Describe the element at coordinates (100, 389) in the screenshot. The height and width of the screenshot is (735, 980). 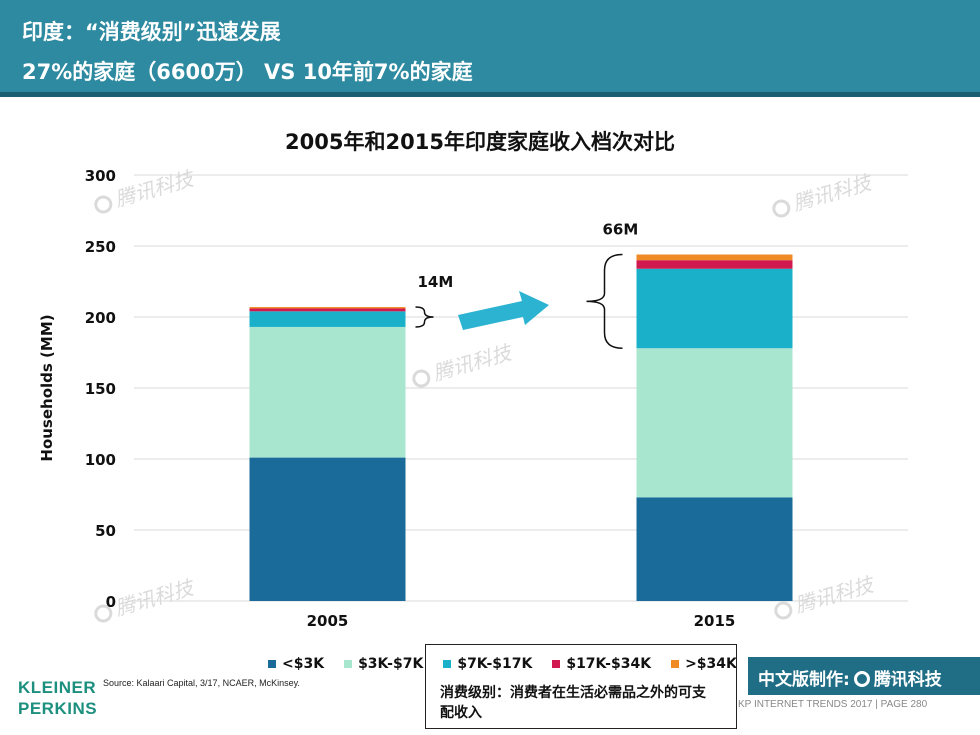
I see `y-tick-label: 150` at that location.